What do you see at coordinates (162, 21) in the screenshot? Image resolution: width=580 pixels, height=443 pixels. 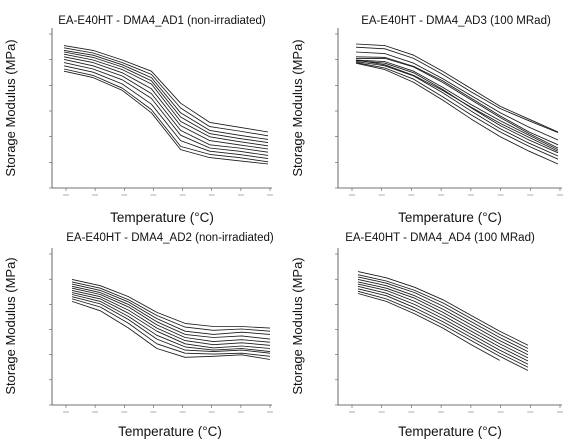 I see `chart-title: EA-E40HT - DMA4_AD1 (non-irradiated)` at bounding box center [162, 21].